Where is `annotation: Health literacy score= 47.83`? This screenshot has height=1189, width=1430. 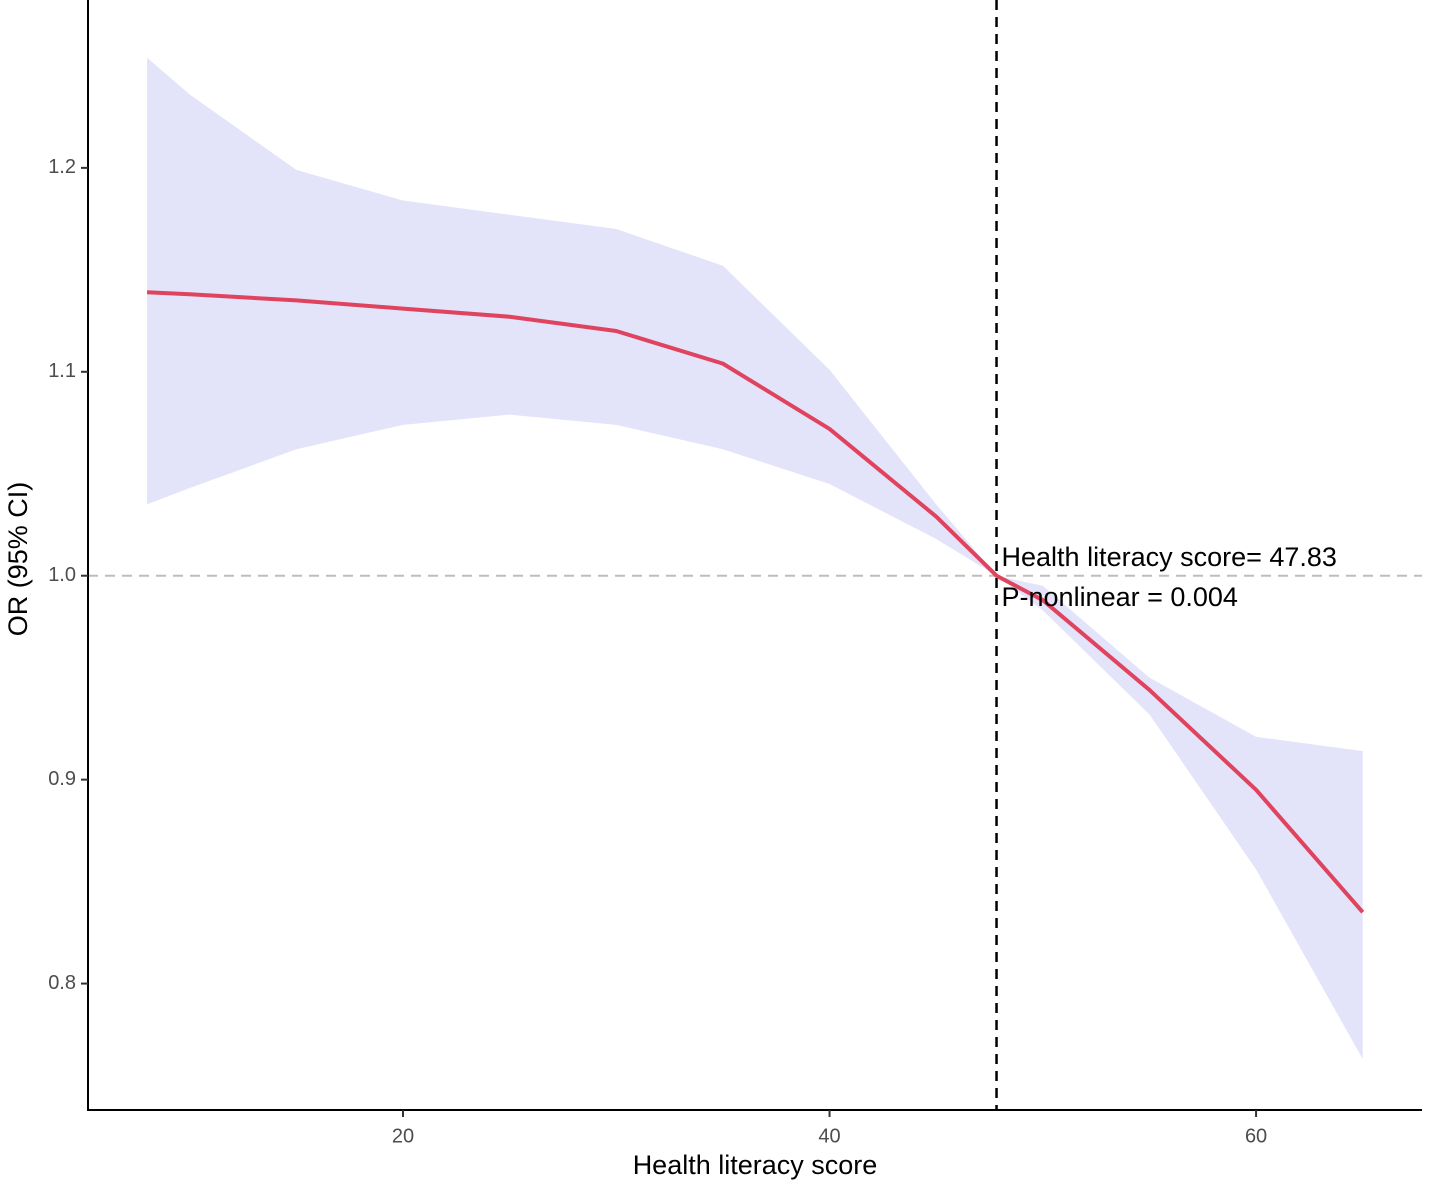
annotation: Health literacy score= 47.83 is located at coordinates (1169, 557).